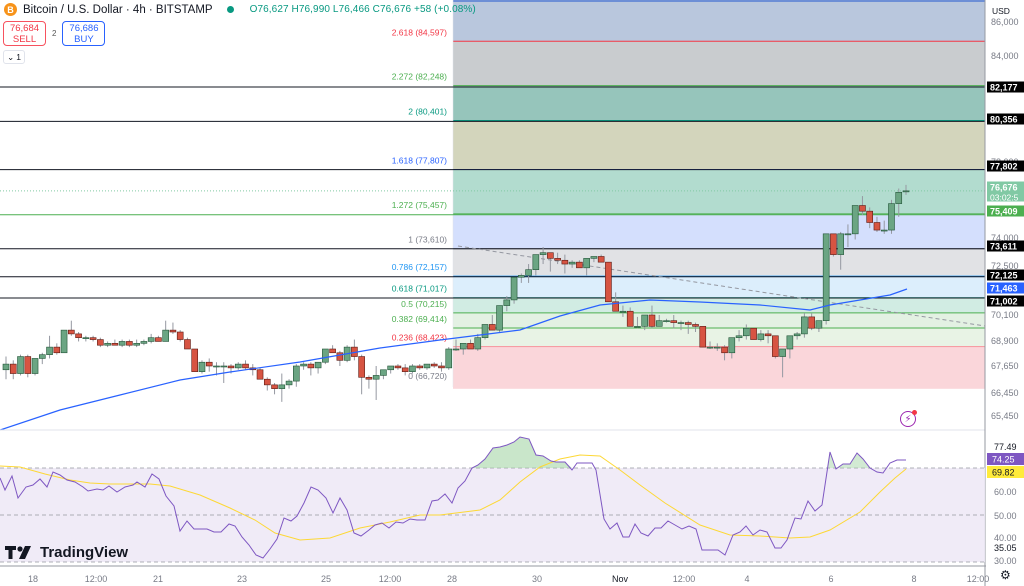 This screenshot has height=586, width=1024. Describe the element at coordinates (1005, 472) in the screenshot. I see `rsi-badge` at that location.